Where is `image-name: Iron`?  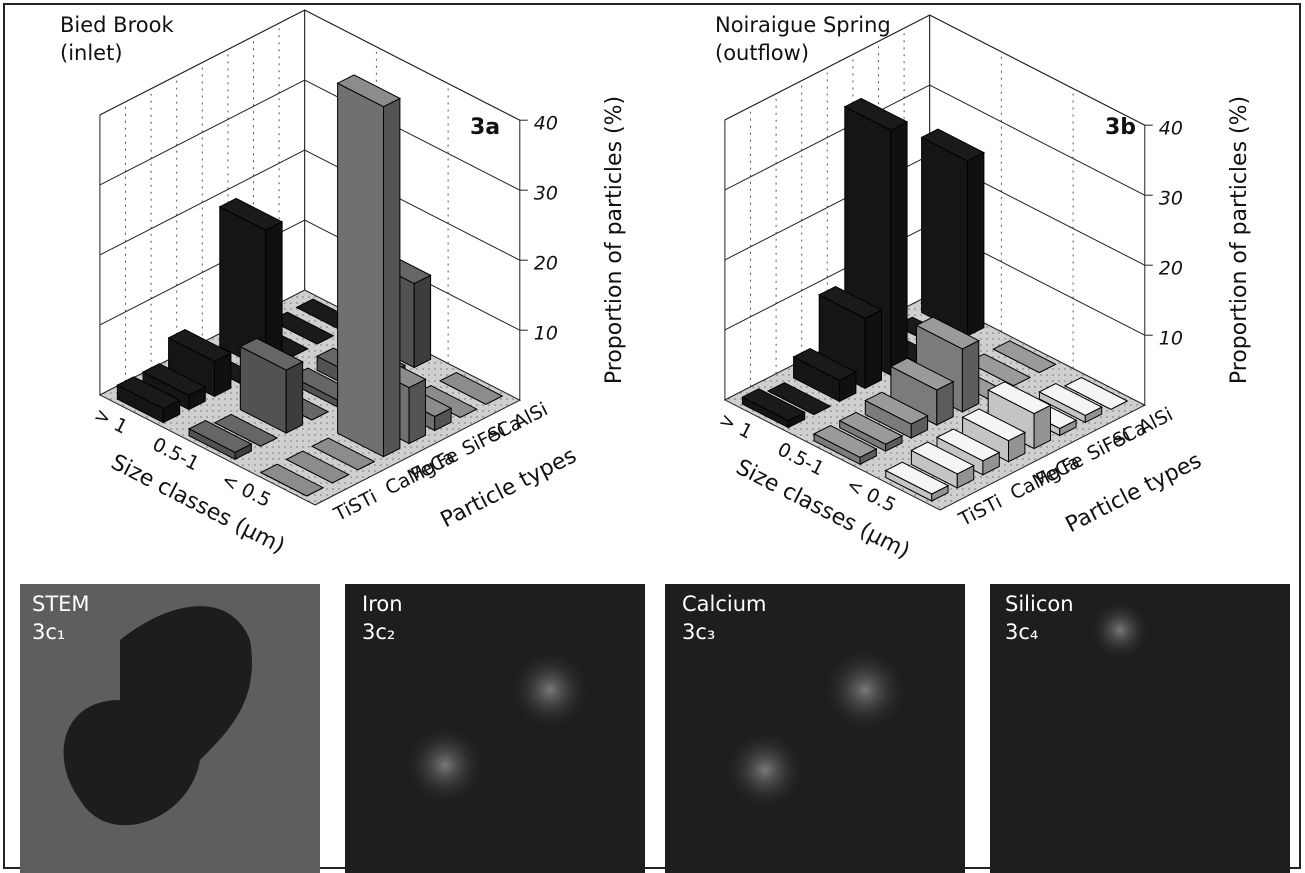
image-name: Iron is located at coordinates (382, 604).